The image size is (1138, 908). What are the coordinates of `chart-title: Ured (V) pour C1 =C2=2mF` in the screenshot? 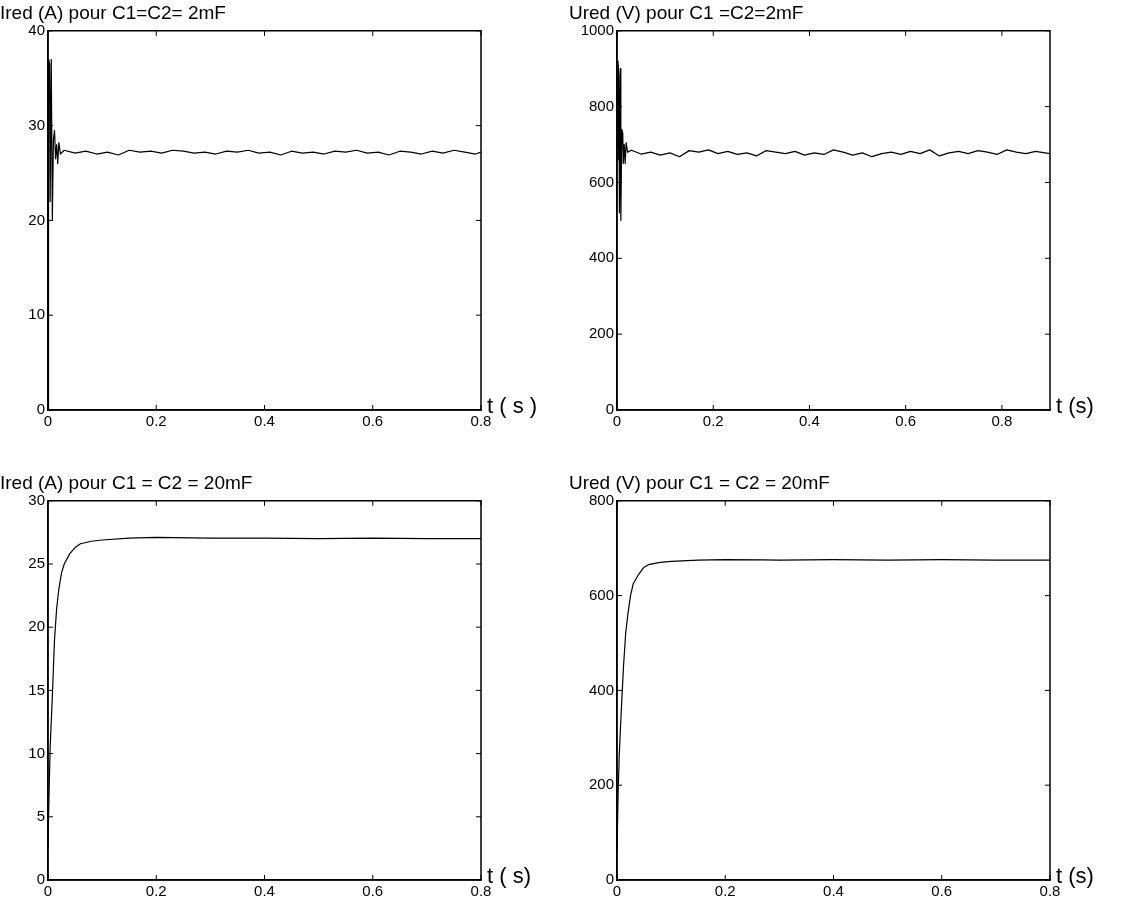 It's located at (686, 12).